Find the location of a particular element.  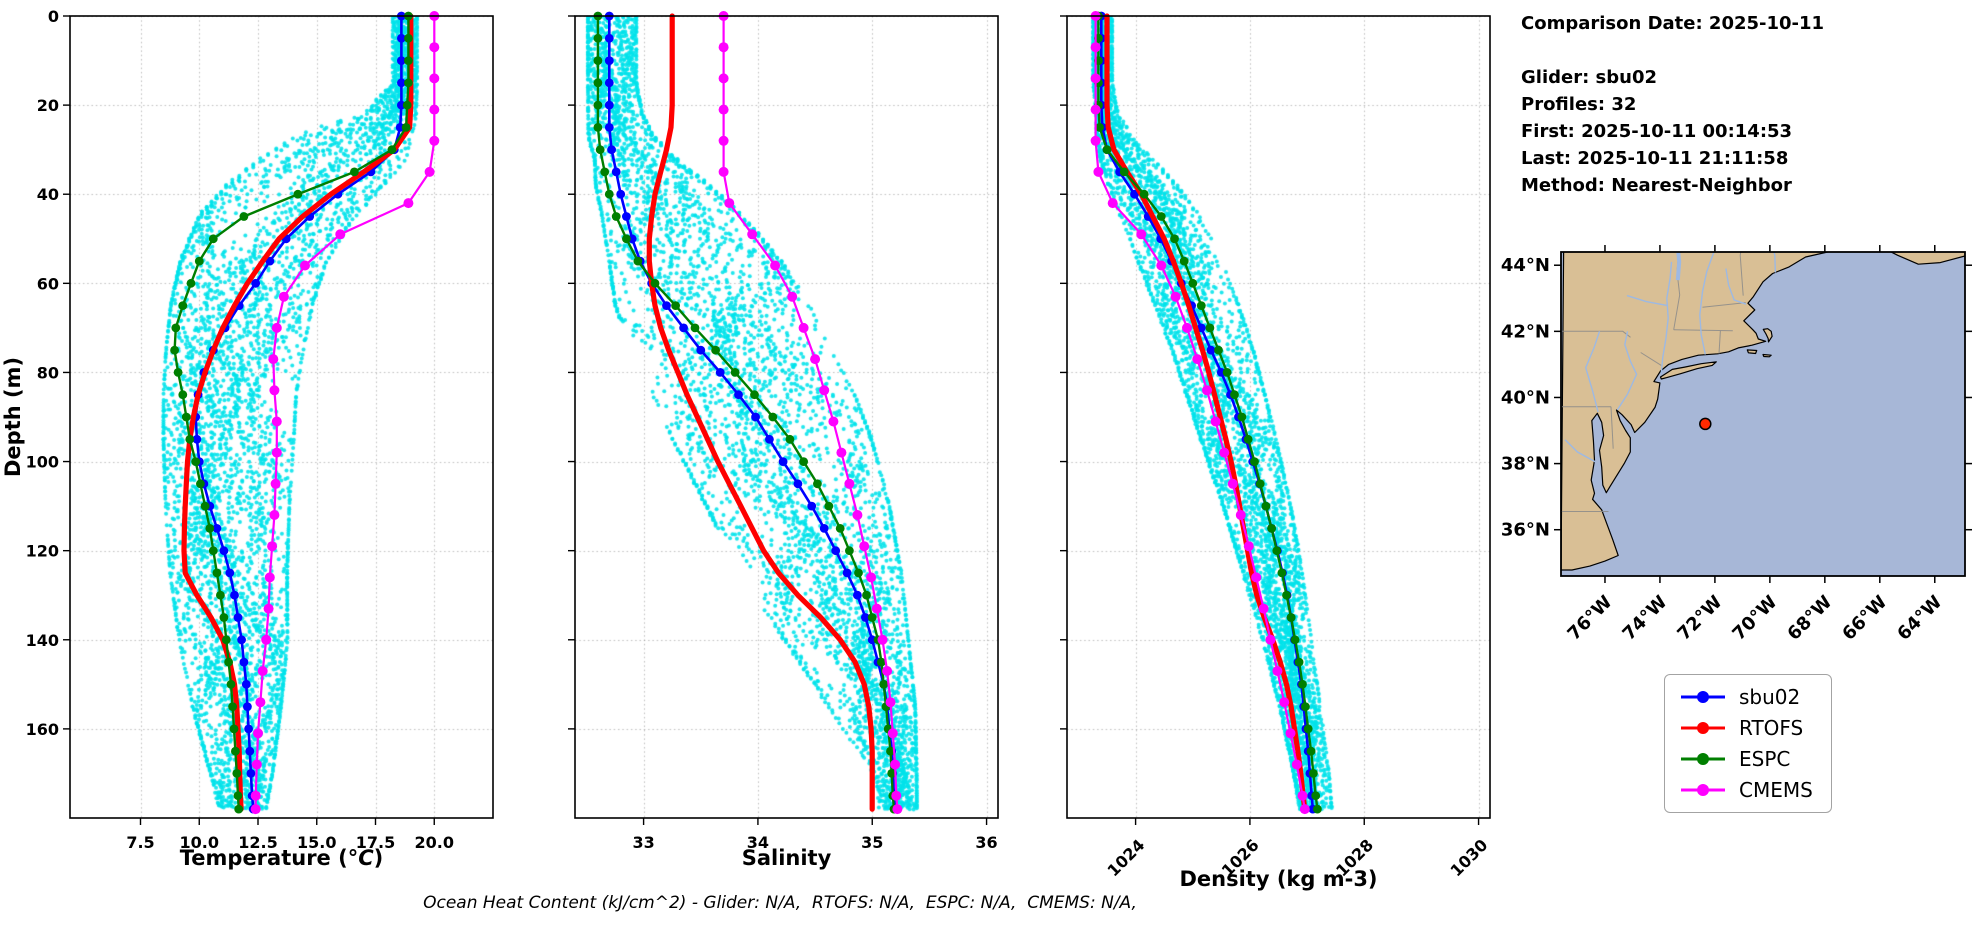

x-tick-label: 36 is located at coordinates (986, 842).